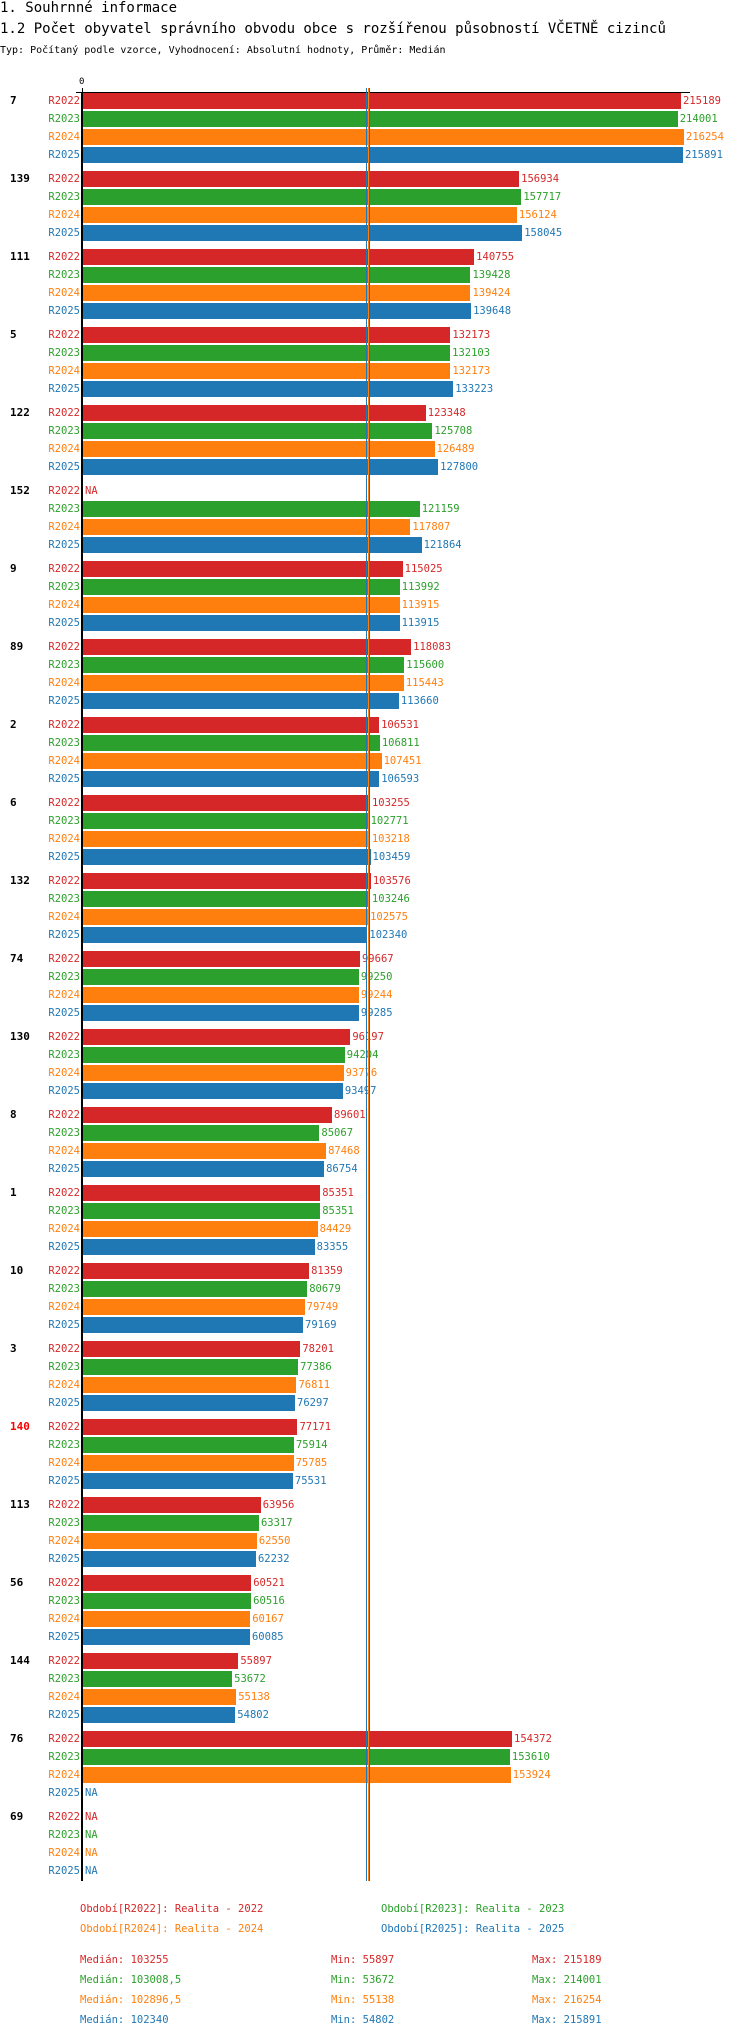  Describe the element at coordinates (149, 1960) in the screenshot. I see `stat-median-value: 103255` at that location.